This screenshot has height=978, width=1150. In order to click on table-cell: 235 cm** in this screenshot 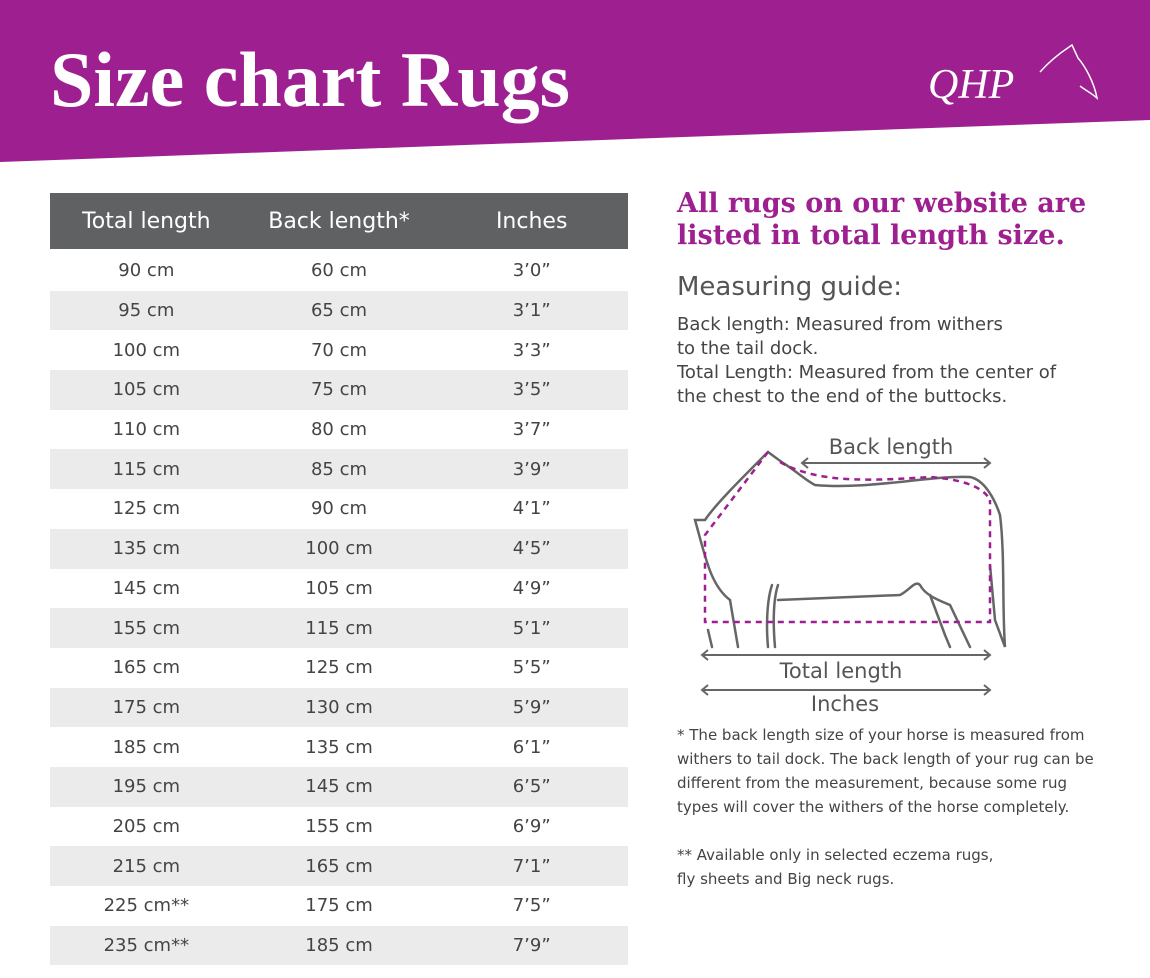, I will do `click(146, 946)`.